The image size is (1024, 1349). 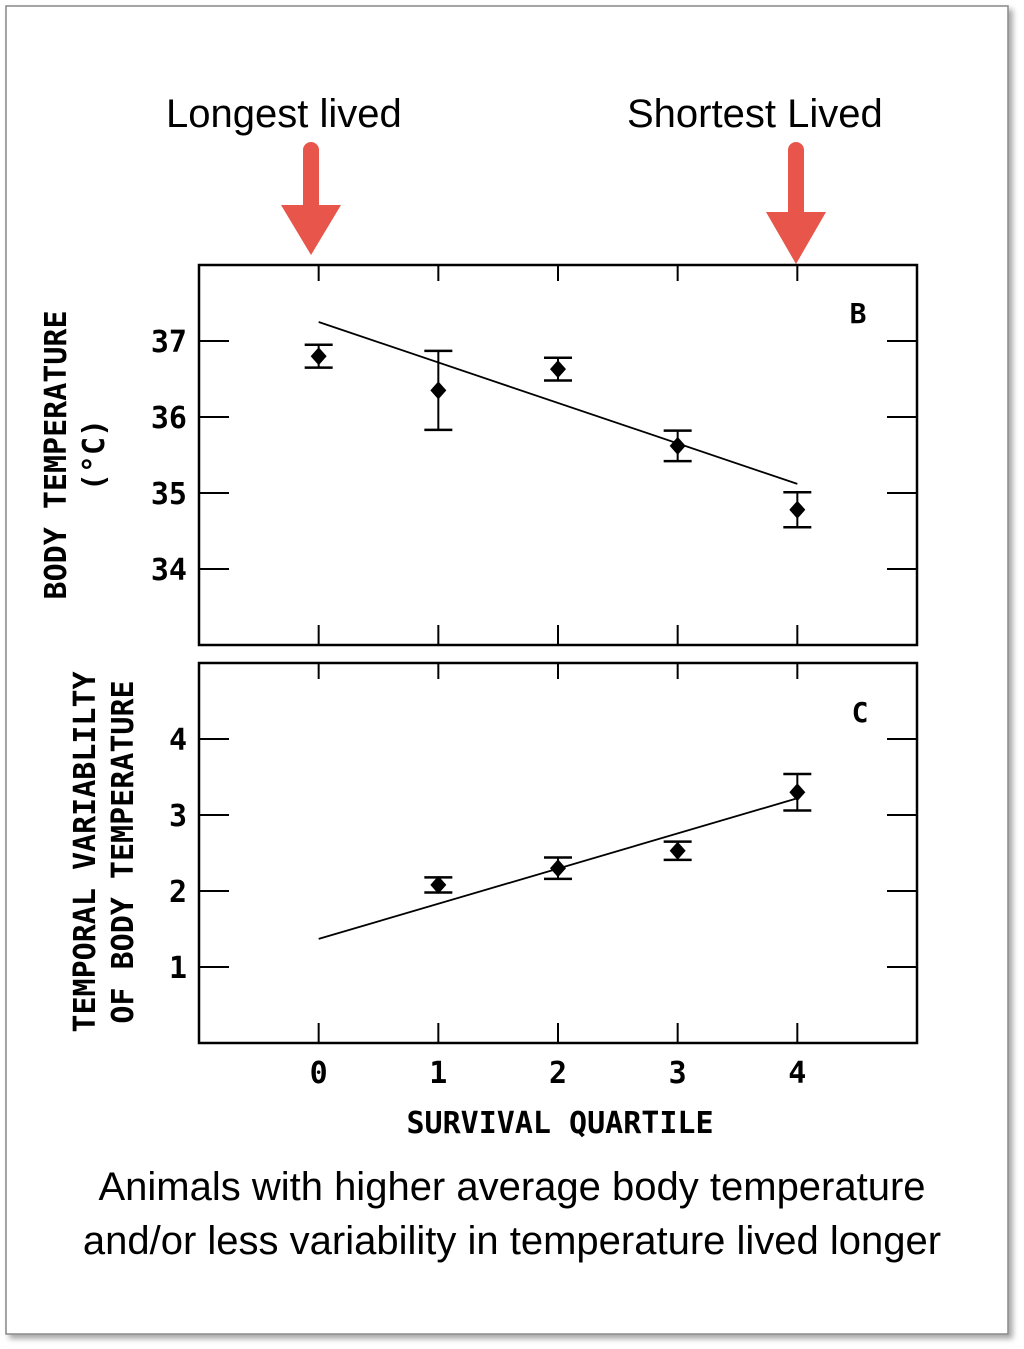 I want to click on x-tick-label: 1, so click(x=438, y=1073).